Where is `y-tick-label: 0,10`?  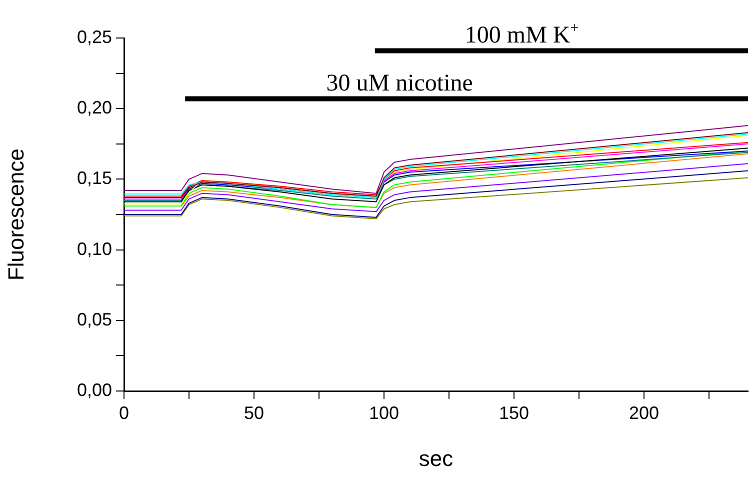 y-tick-label: 0,10 is located at coordinates (94, 248).